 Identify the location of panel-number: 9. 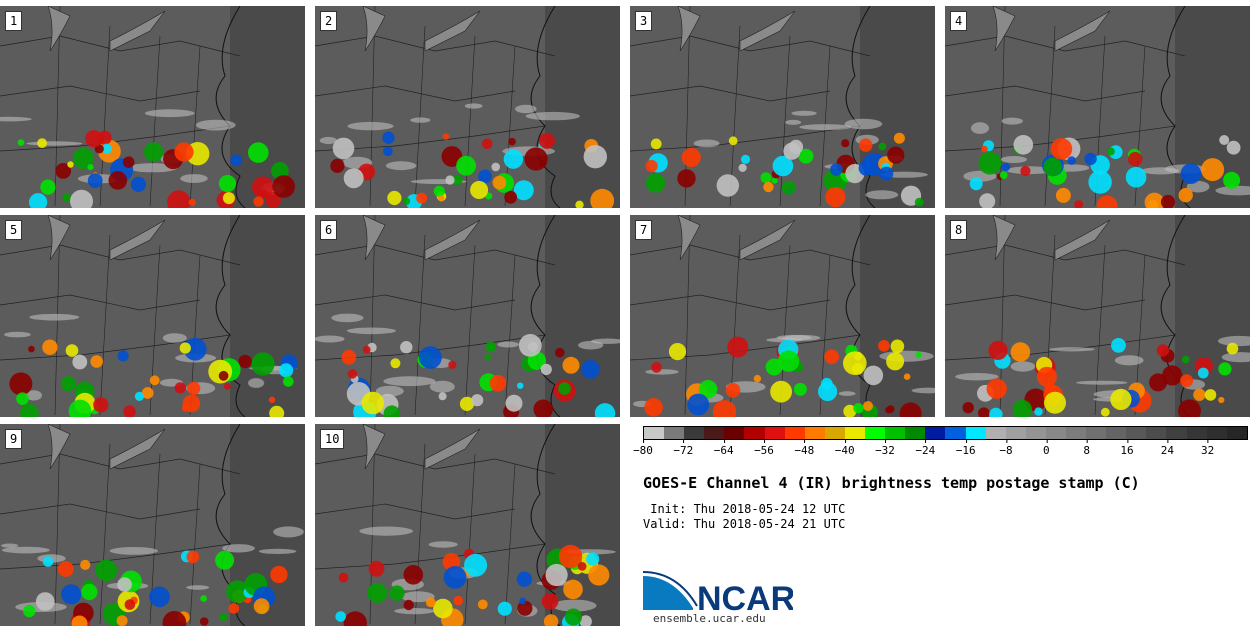
(14, 439).